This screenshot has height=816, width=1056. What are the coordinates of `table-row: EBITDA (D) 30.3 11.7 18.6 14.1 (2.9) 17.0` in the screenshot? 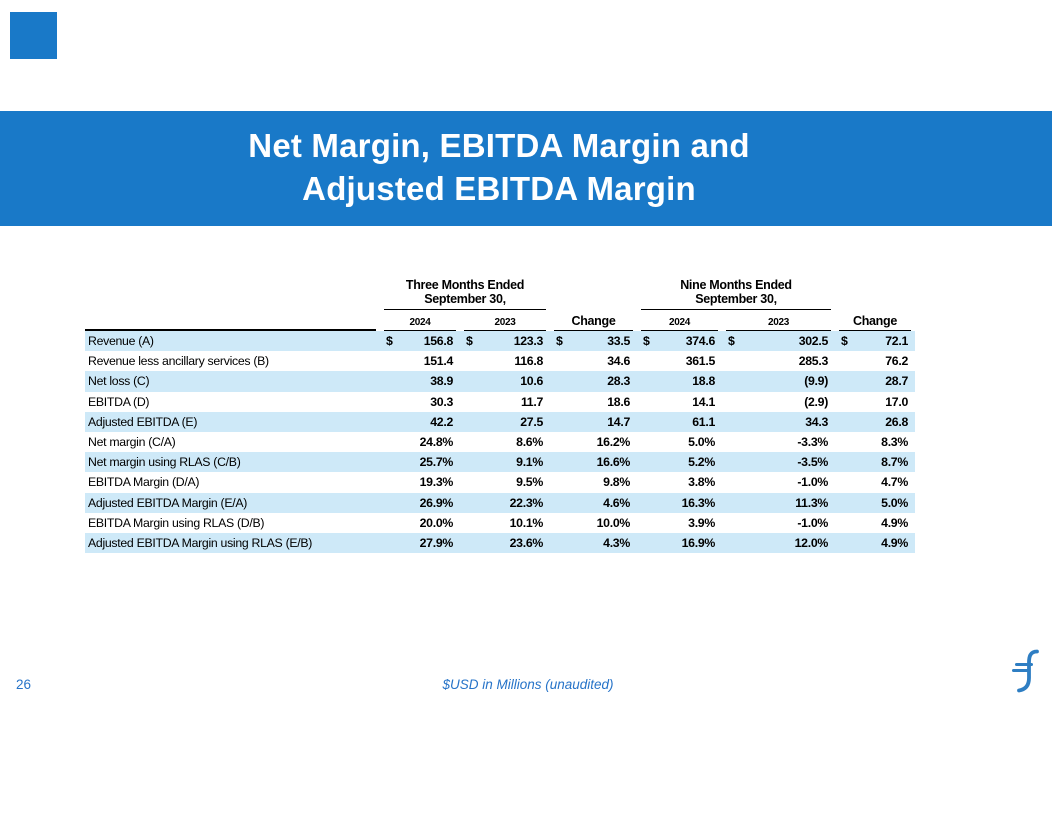 It's located at (500, 402).